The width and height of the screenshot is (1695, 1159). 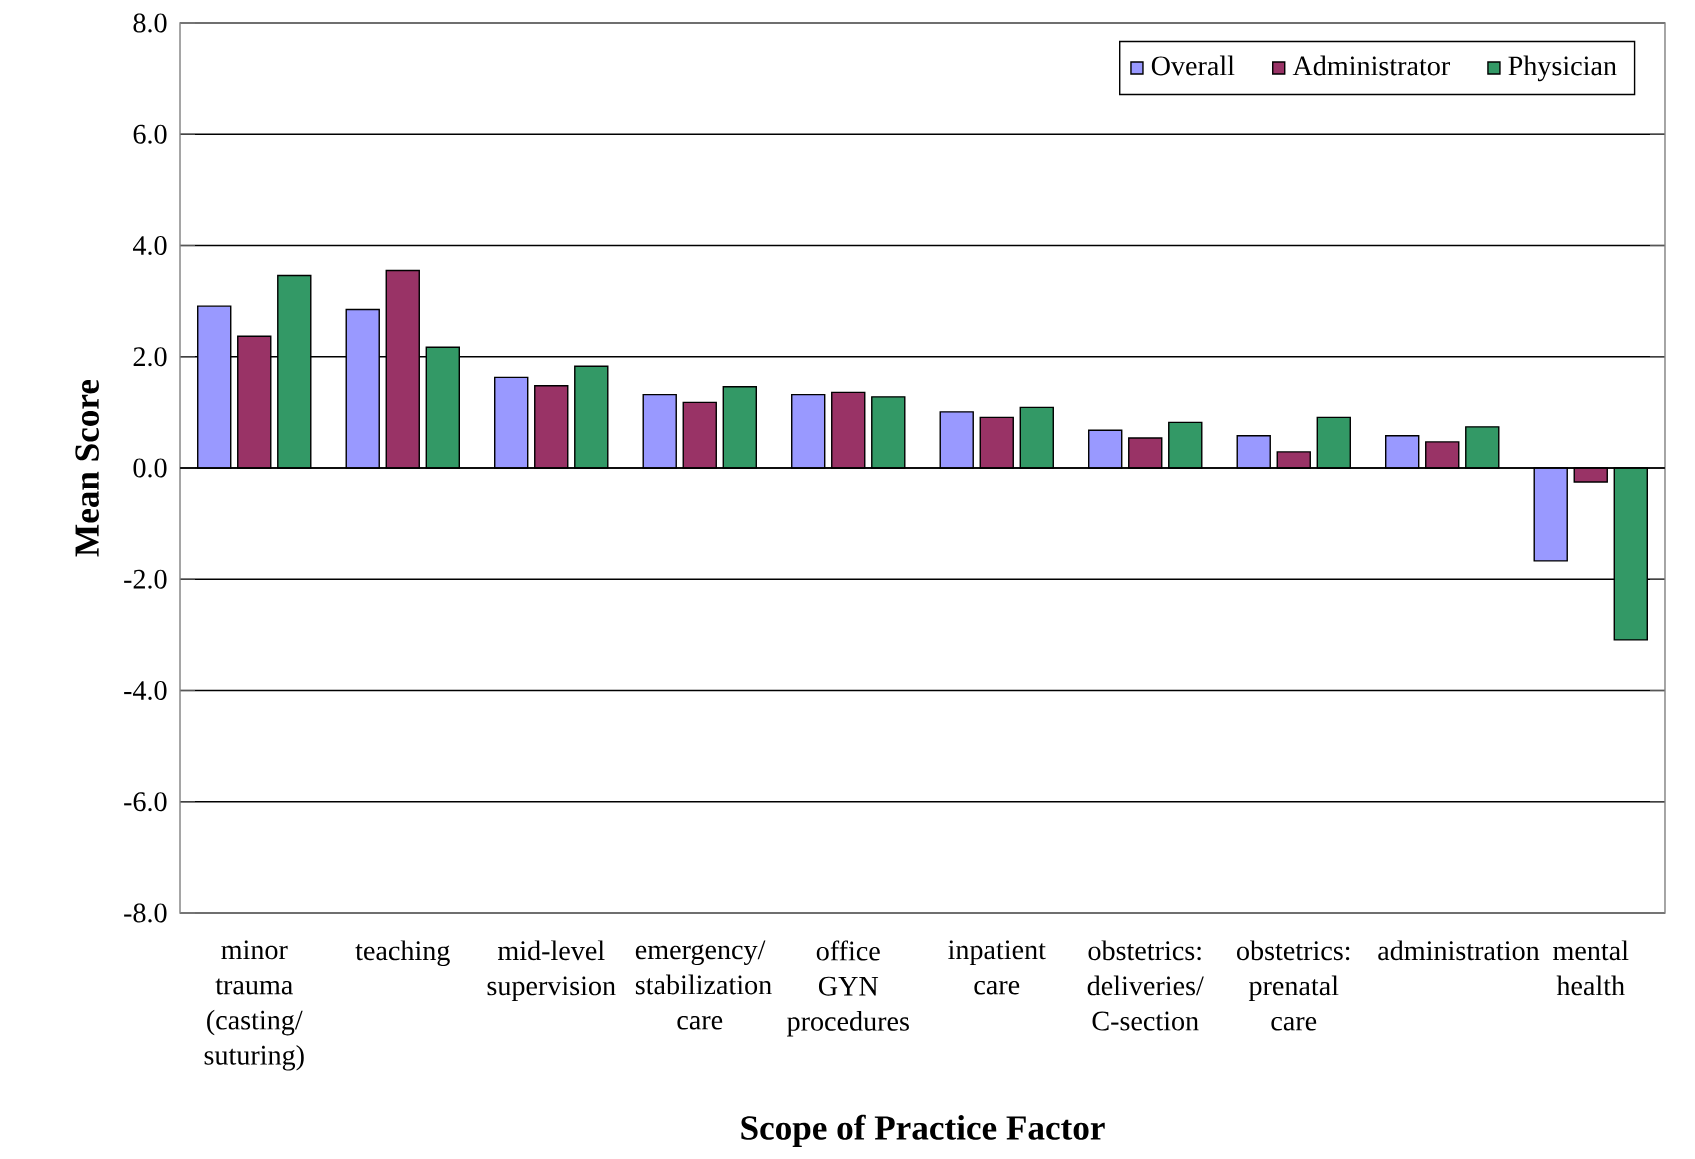 What do you see at coordinates (1193, 65) in the screenshot?
I see `legend-label: Overall` at bounding box center [1193, 65].